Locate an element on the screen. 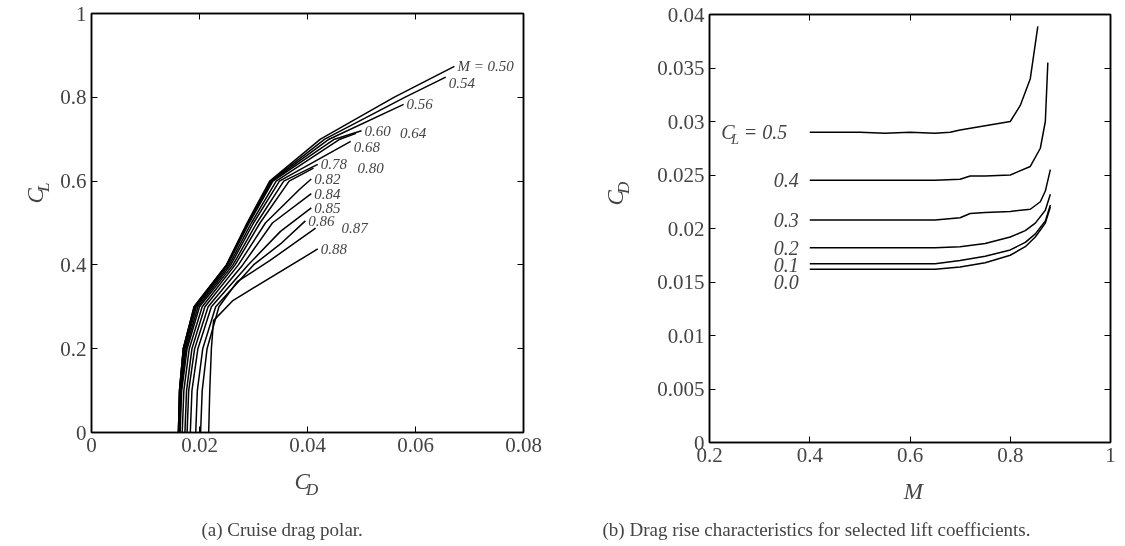 The height and width of the screenshot is (546, 1125). y-axis-title: CL is located at coordinates (38, 193).